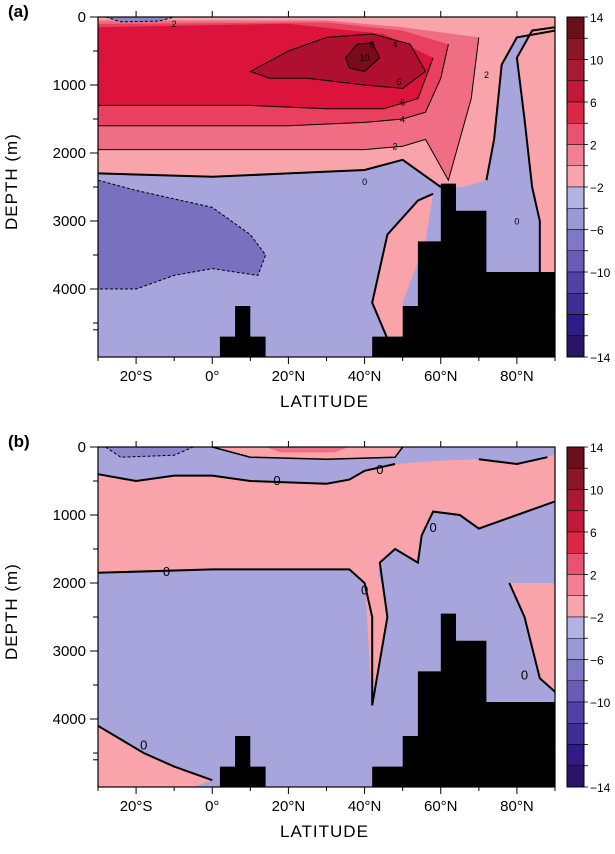  I want to click on x-tick-label: 80°N, so click(517, 806).